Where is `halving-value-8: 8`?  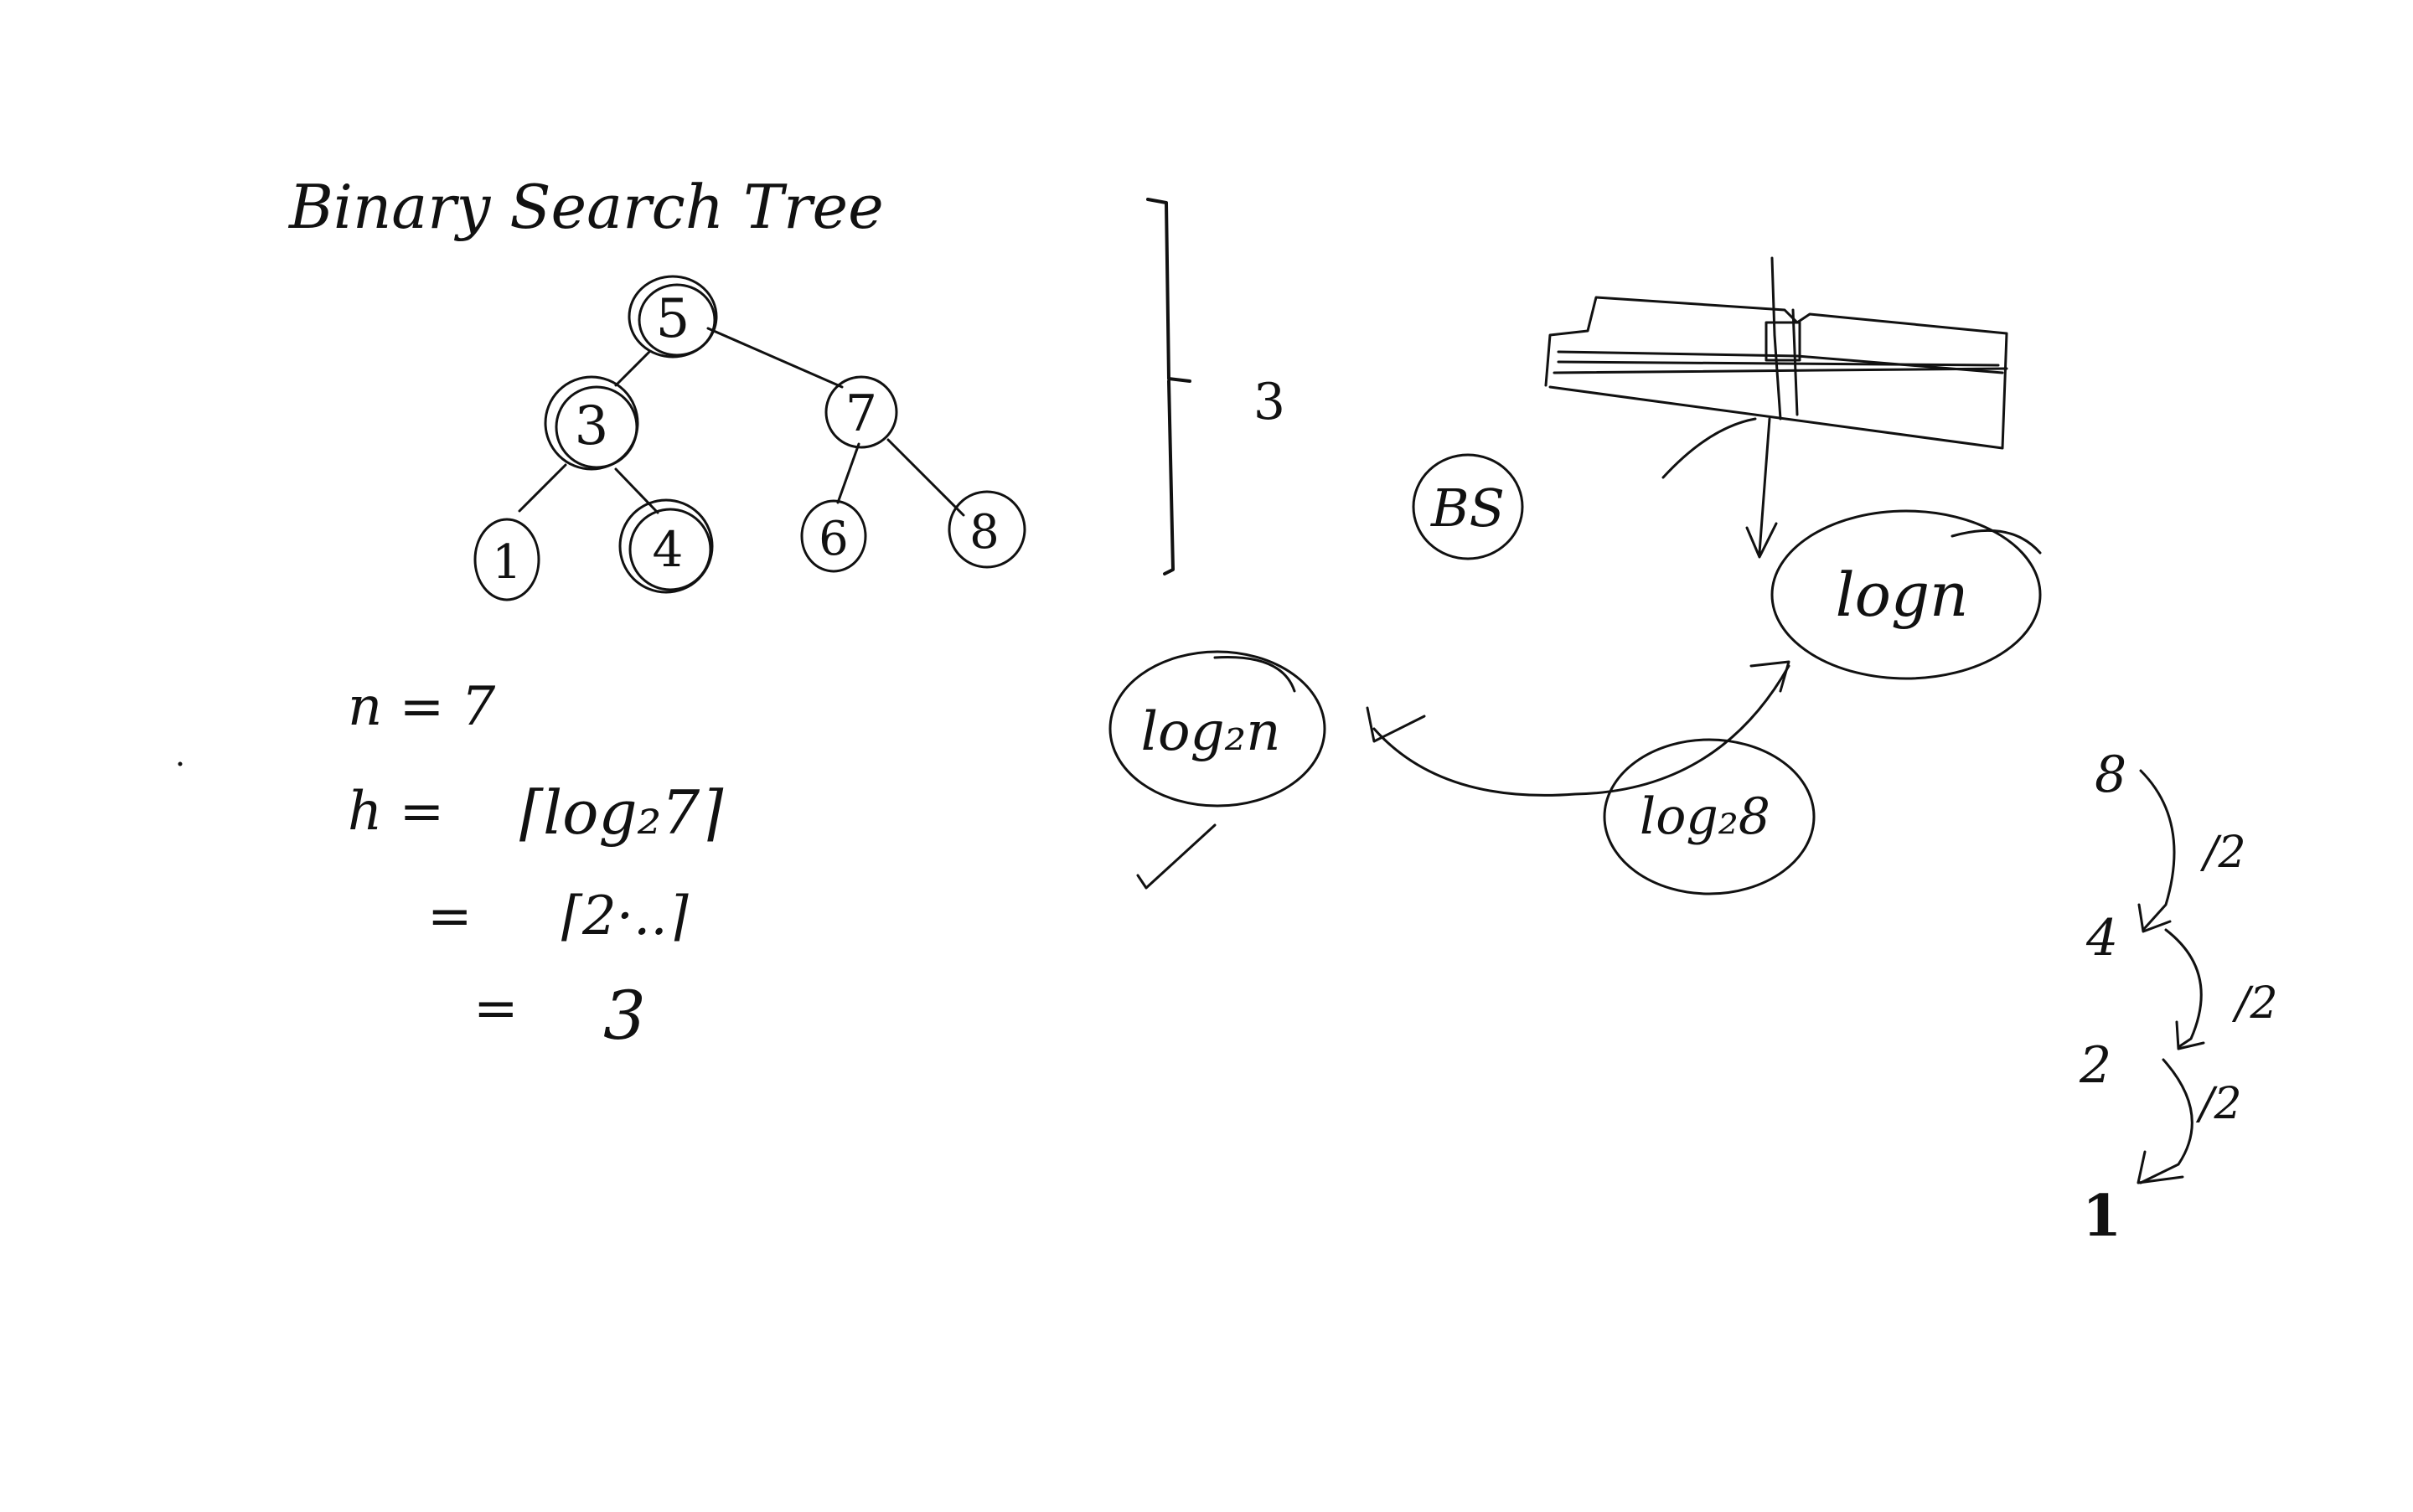 halving-value-8: 8 is located at coordinates (2110, 775).